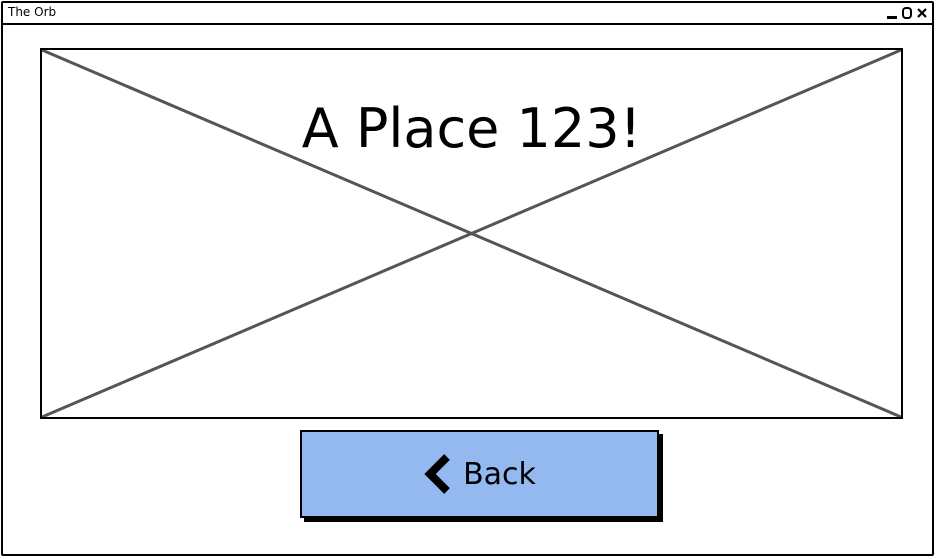 The width and height of the screenshot is (937, 559). Describe the element at coordinates (471, 128) in the screenshot. I see `page-heading: A Place 123!` at that location.